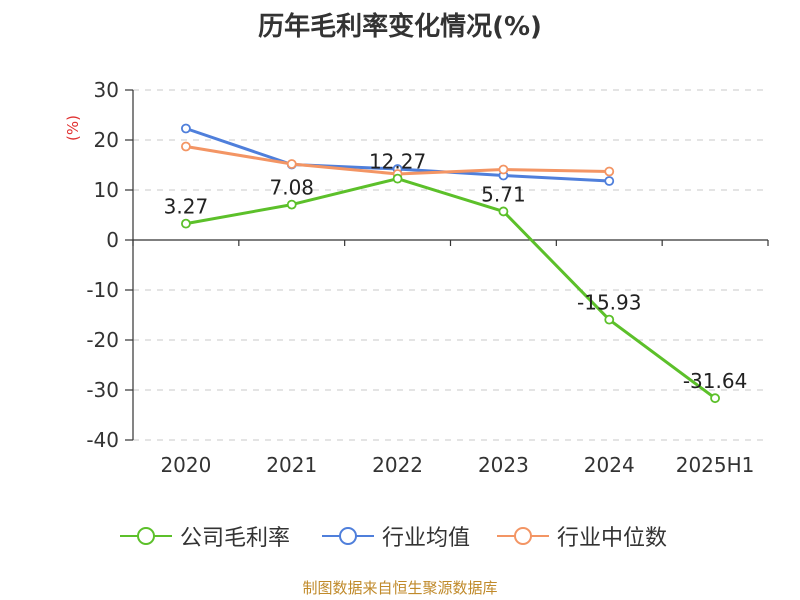 This screenshot has width=800, height=600. Describe the element at coordinates (397, 465) in the screenshot. I see `x-tick-label: 2022` at that location.